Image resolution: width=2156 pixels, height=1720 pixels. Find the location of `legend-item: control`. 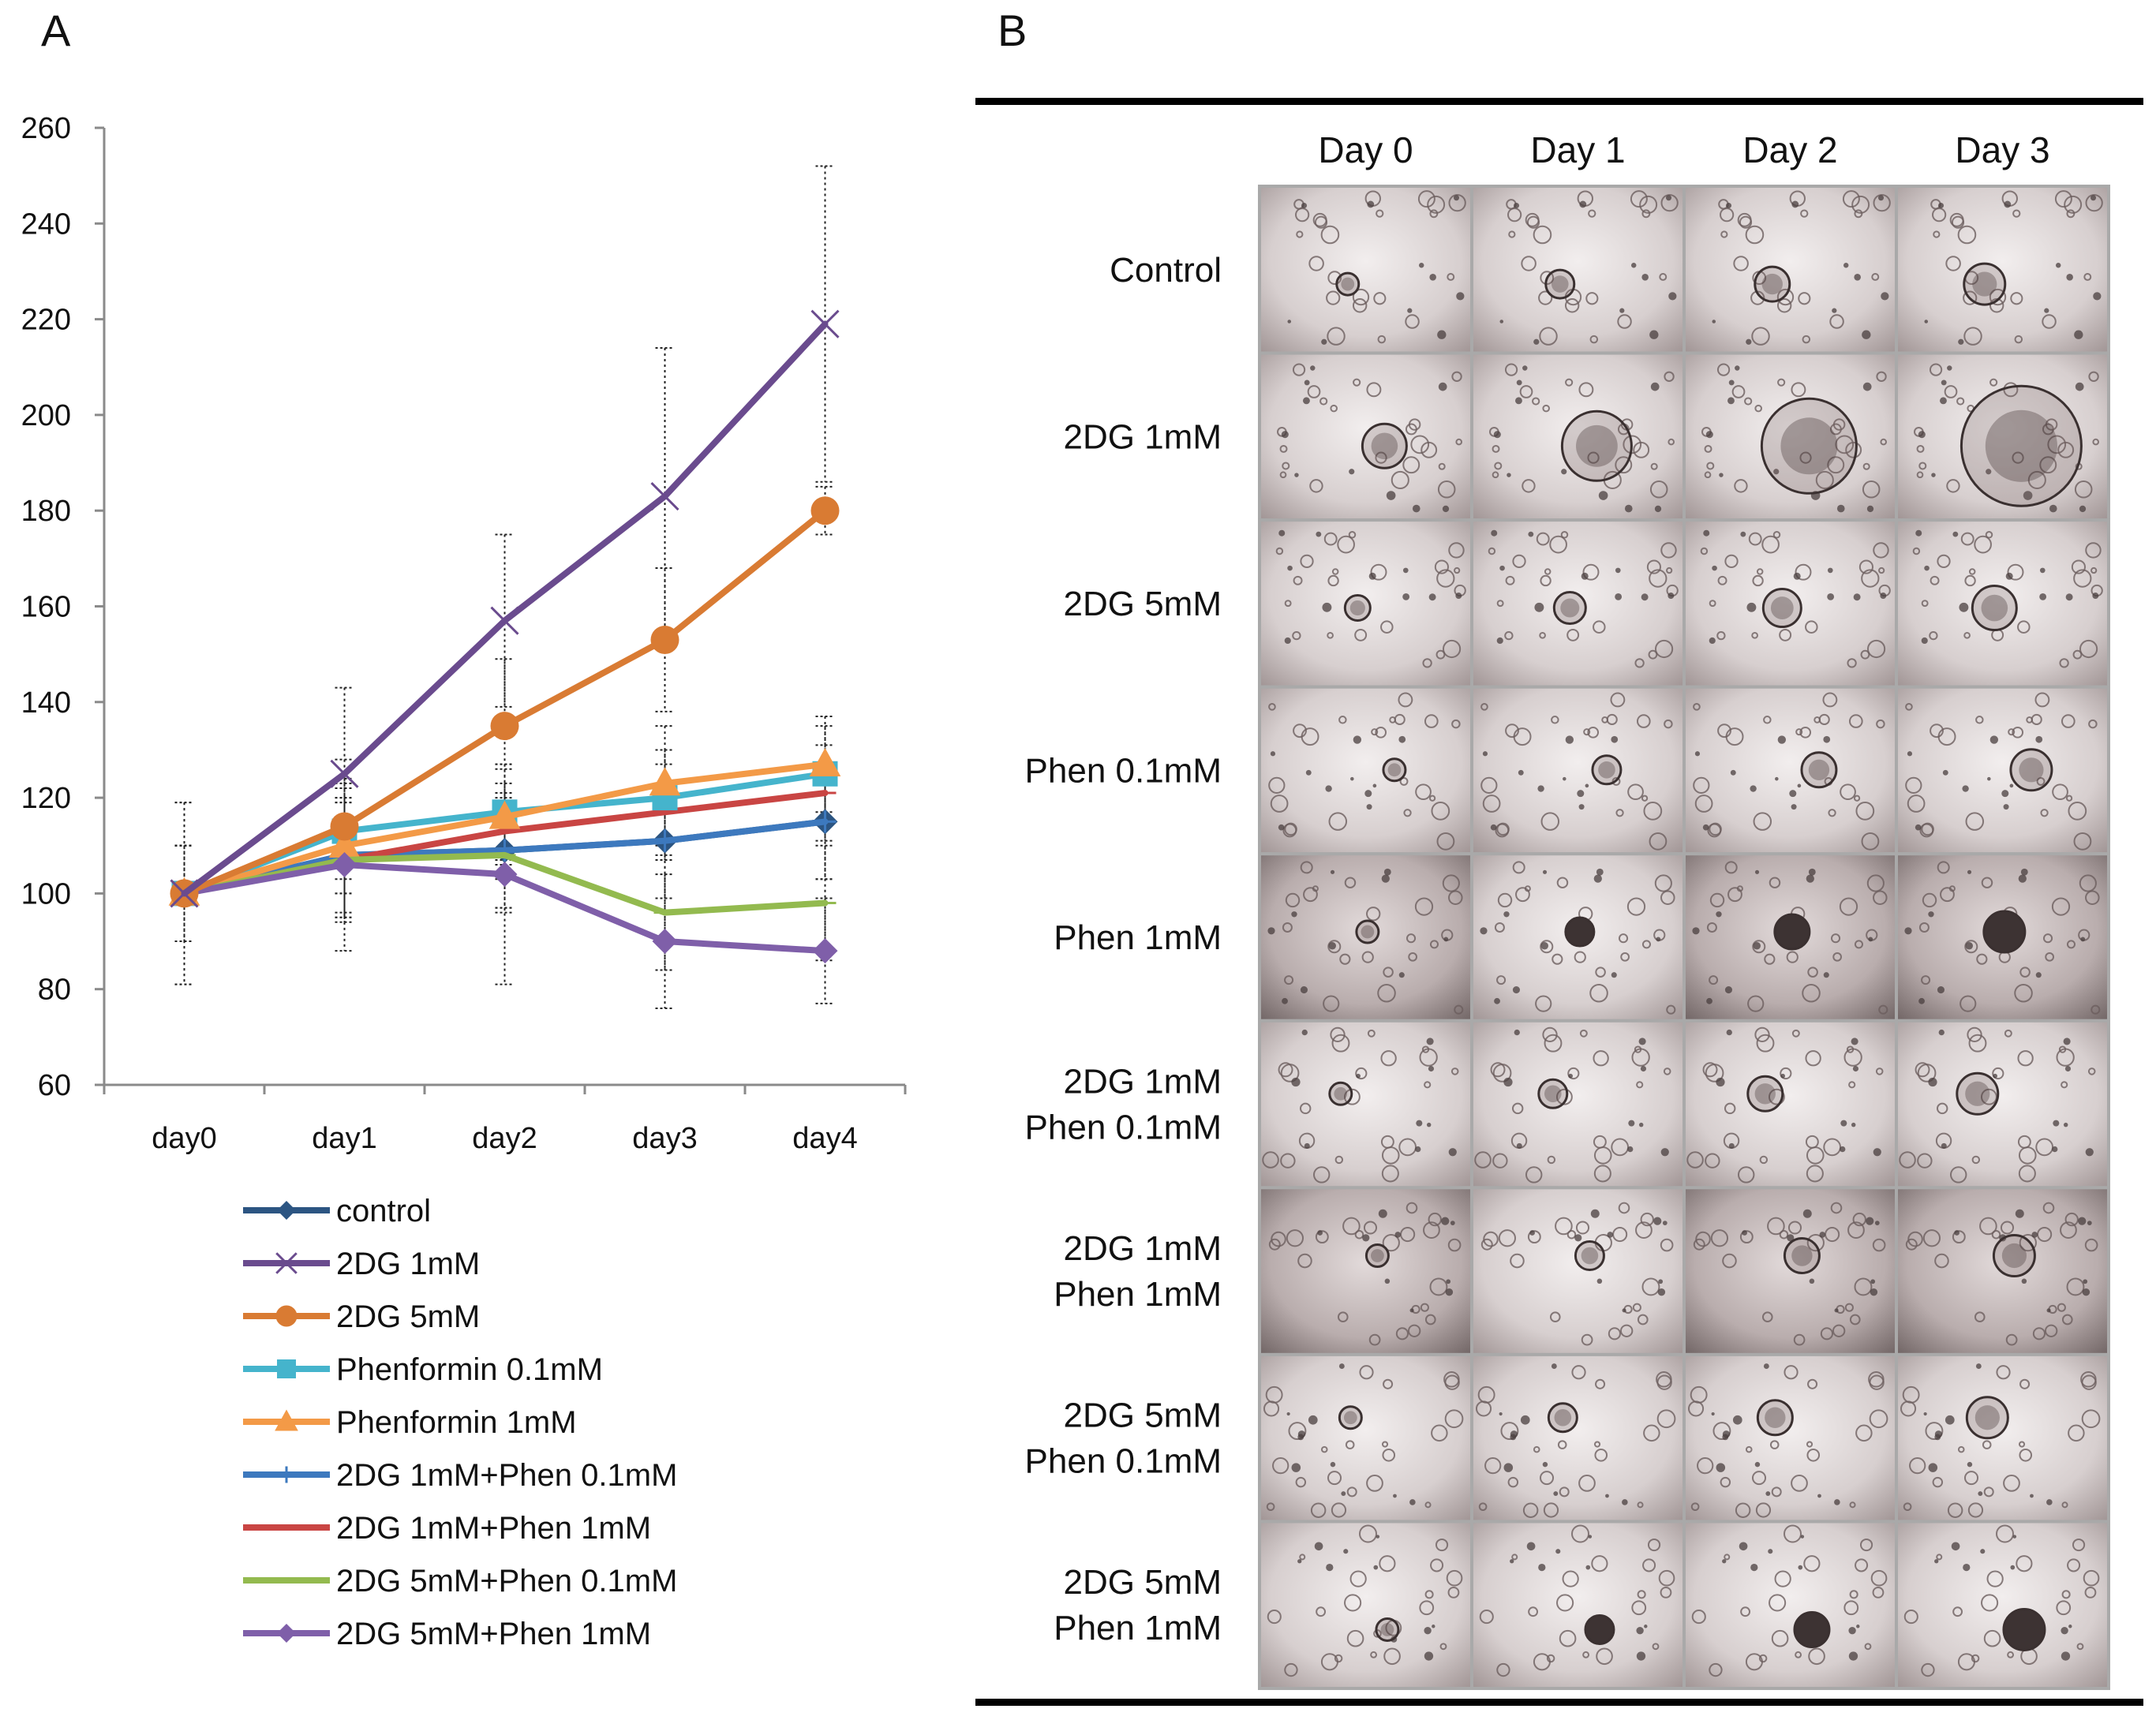

legend-item: control is located at coordinates (337, 1211).